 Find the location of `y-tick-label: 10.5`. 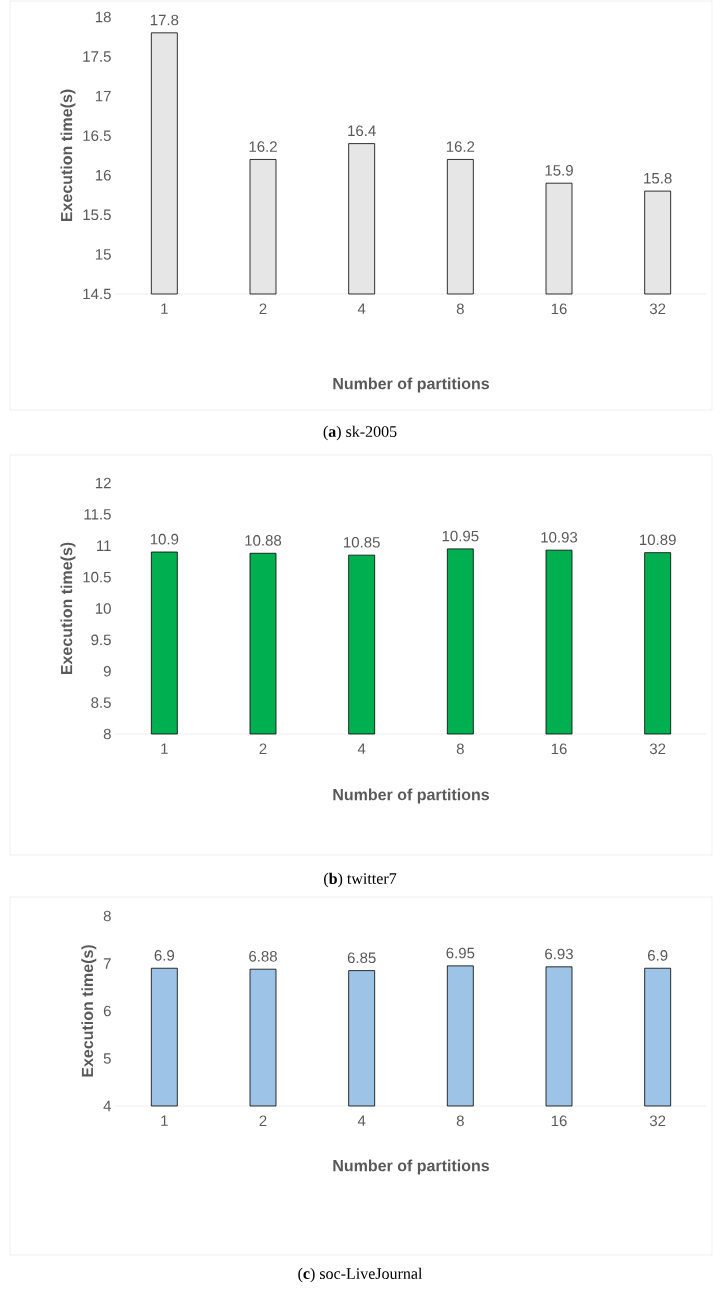

y-tick-label: 10.5 is located at coordinates (97, 577).